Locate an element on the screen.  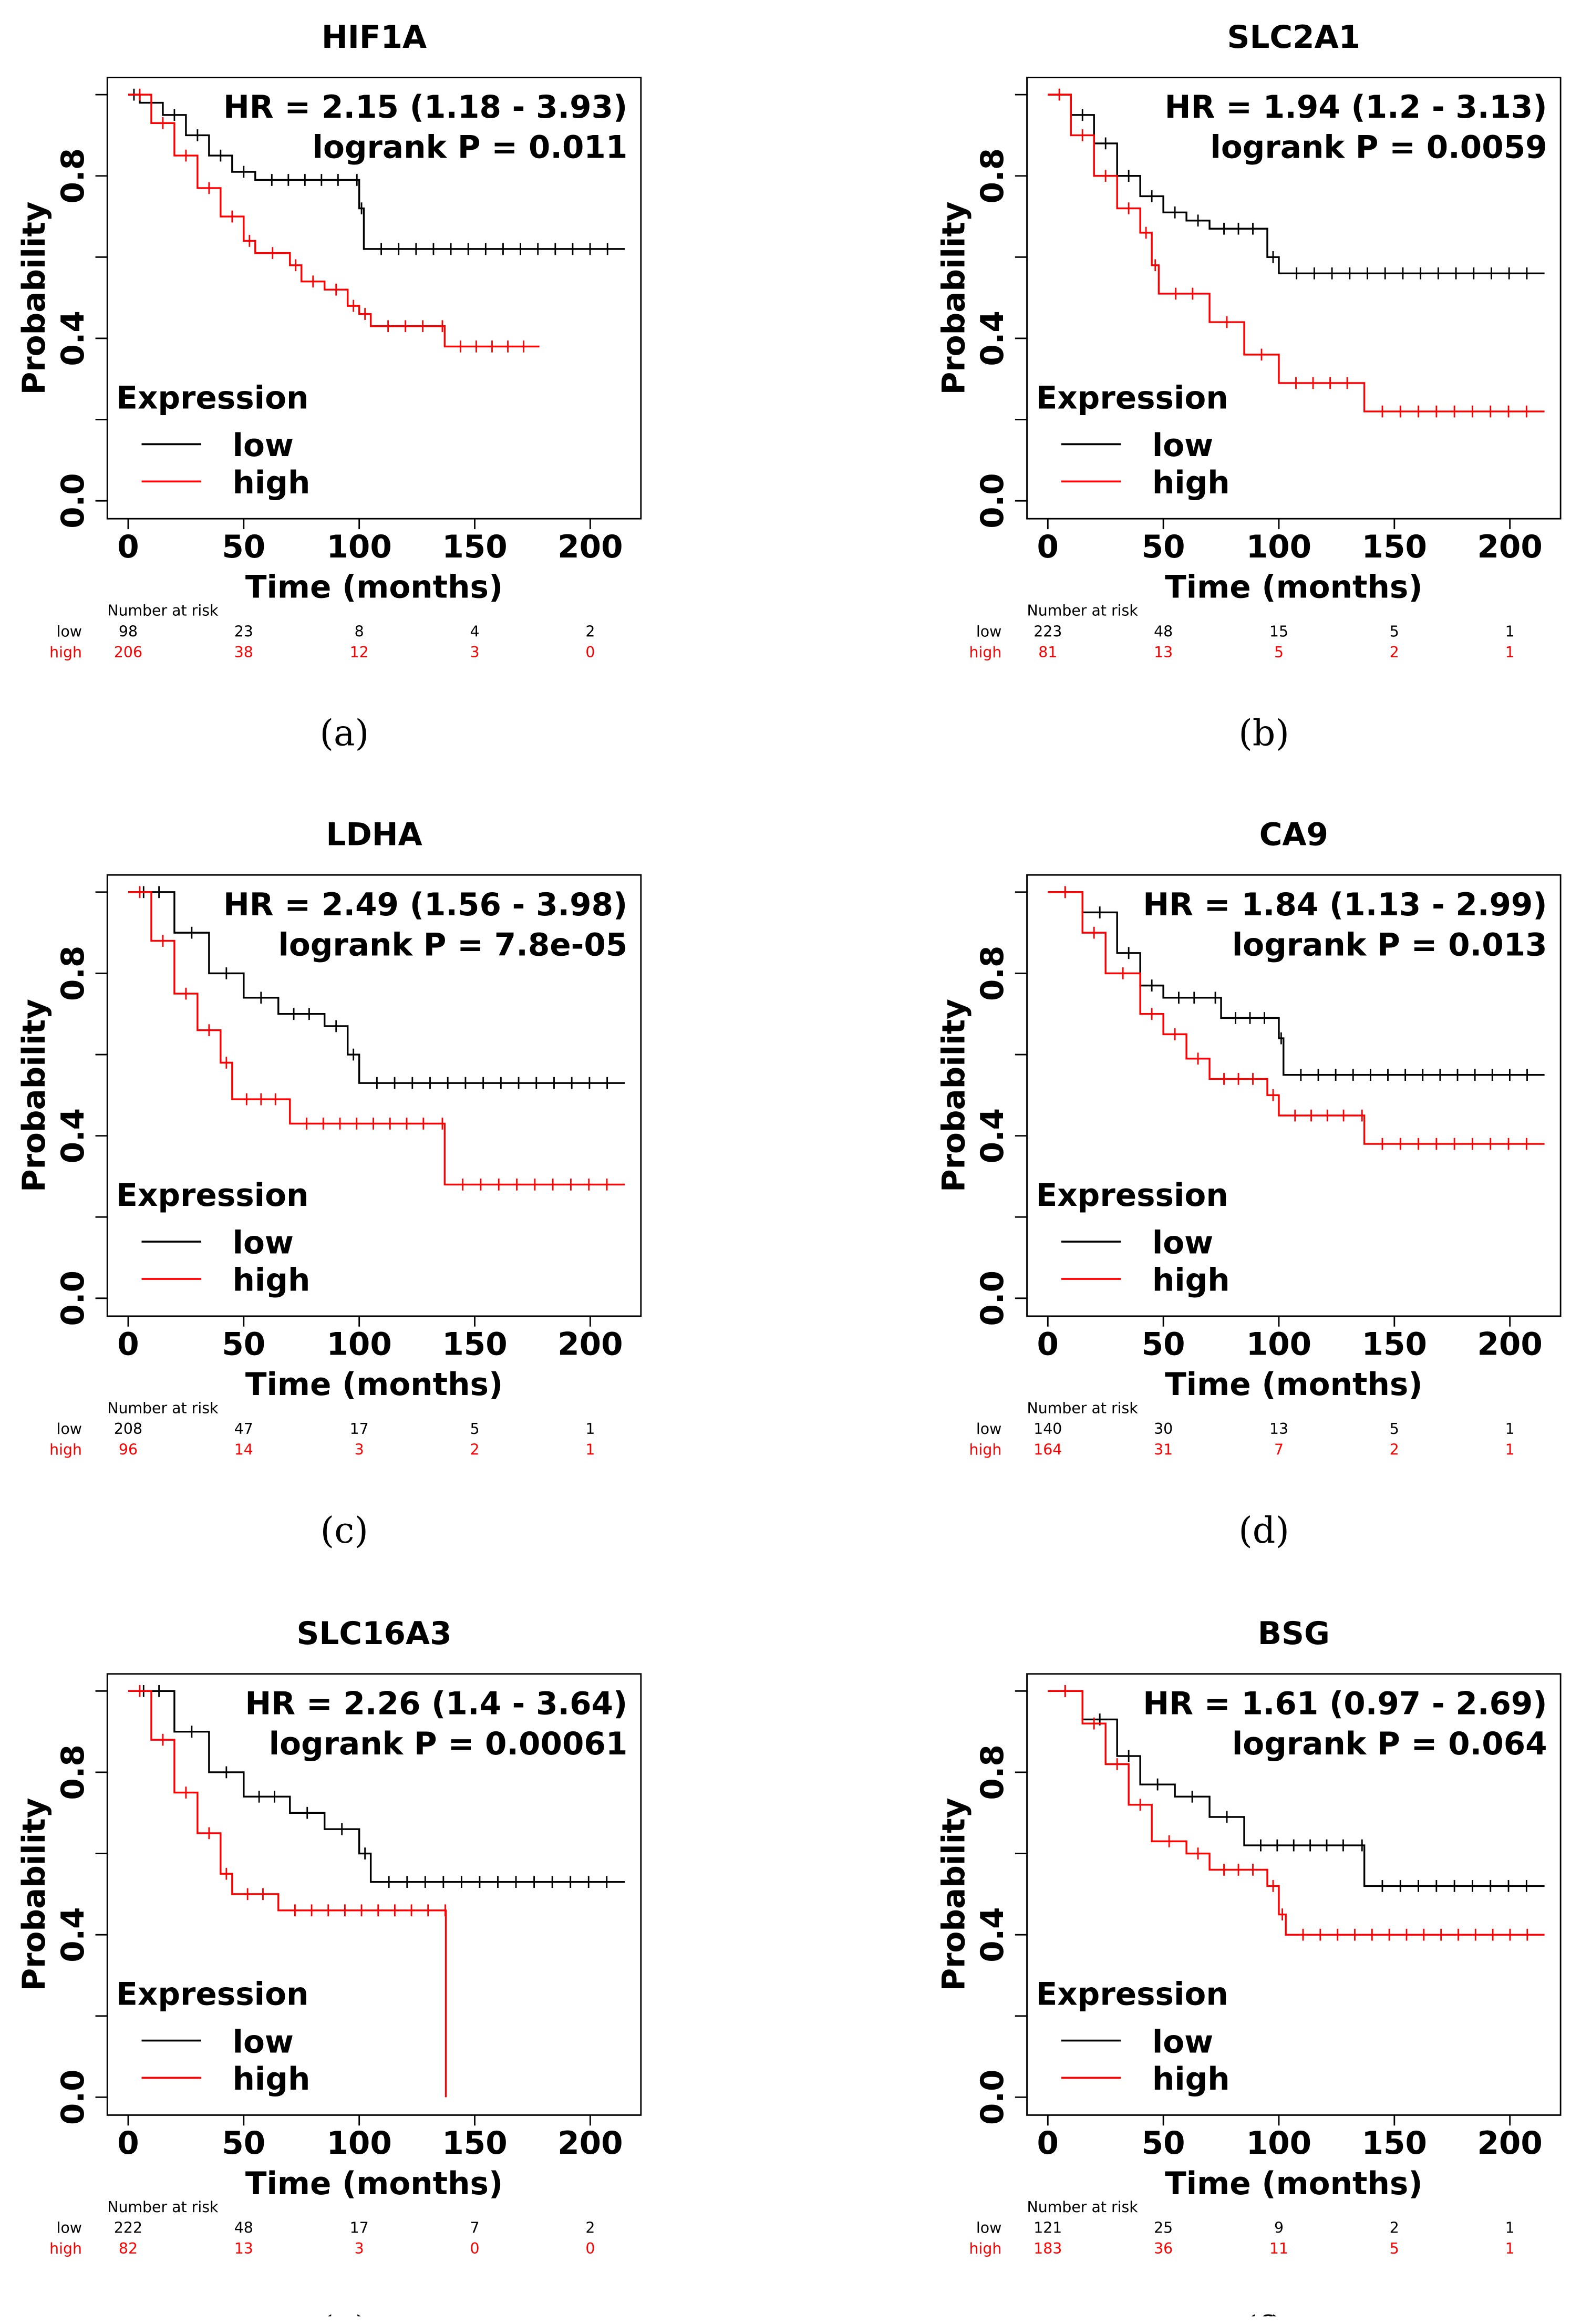
logrank-p: logrank P = 7.8e-05 is located at coordinates (453, 945).